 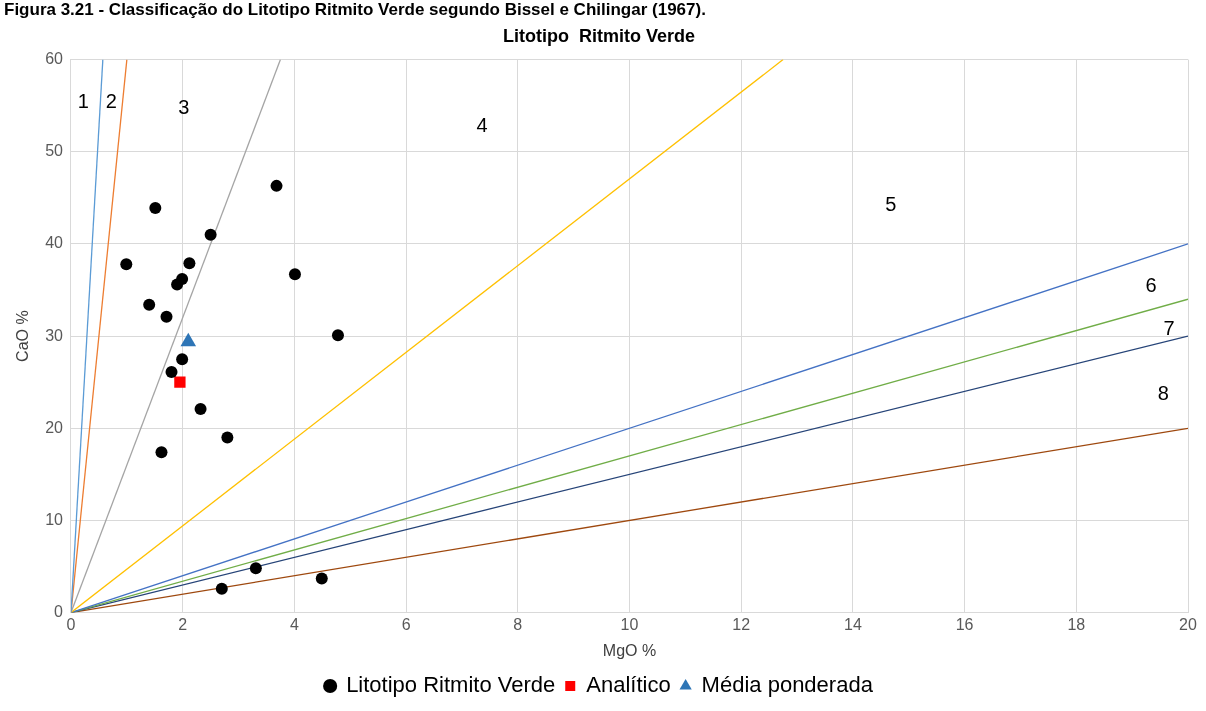 I want to click on annotation: 6, so click(x=1151, y=285).